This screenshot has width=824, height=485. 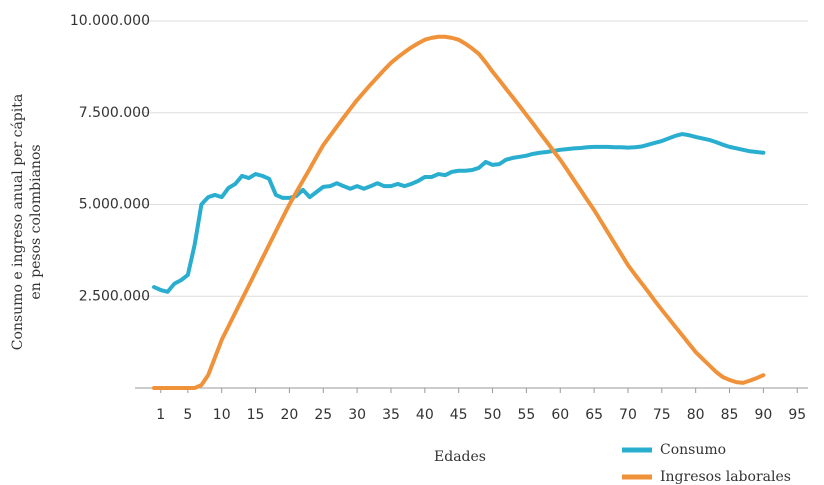 I want to click on y-axis-label: en pesos colombianos, so click(x=36, y=221).